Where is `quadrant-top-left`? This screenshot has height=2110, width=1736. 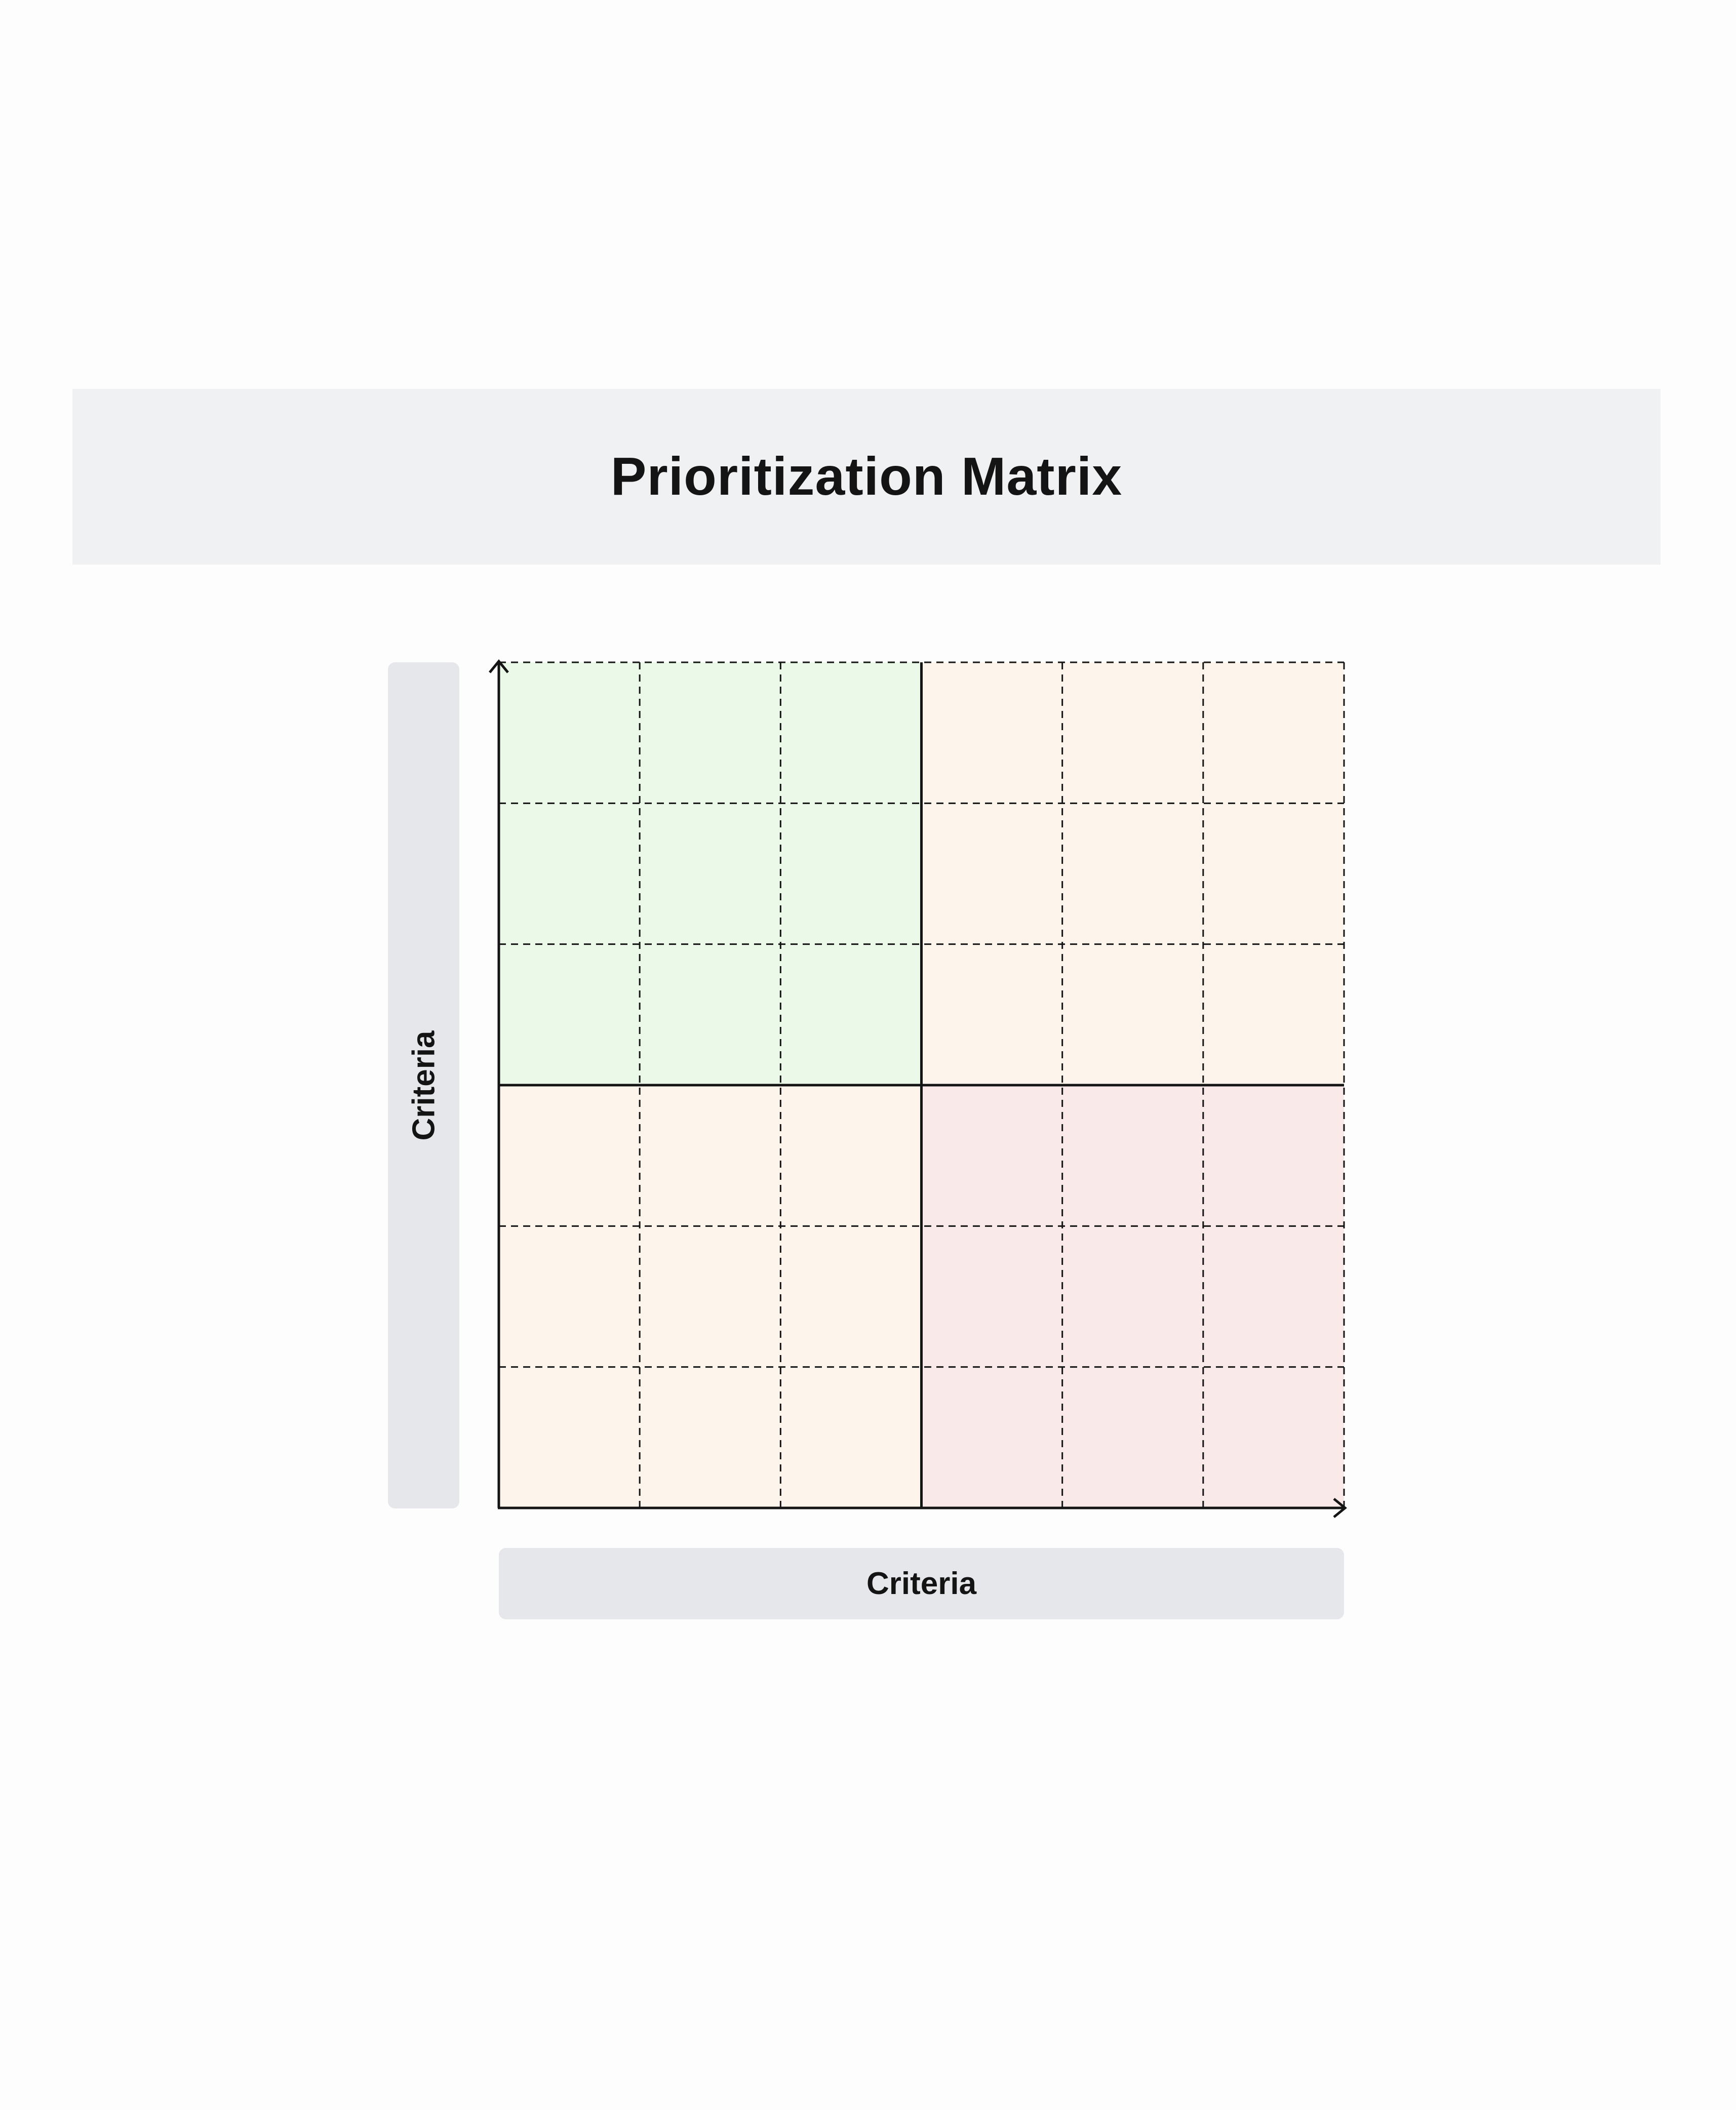
quadrant-top-left is located at coordinates (710, 873).